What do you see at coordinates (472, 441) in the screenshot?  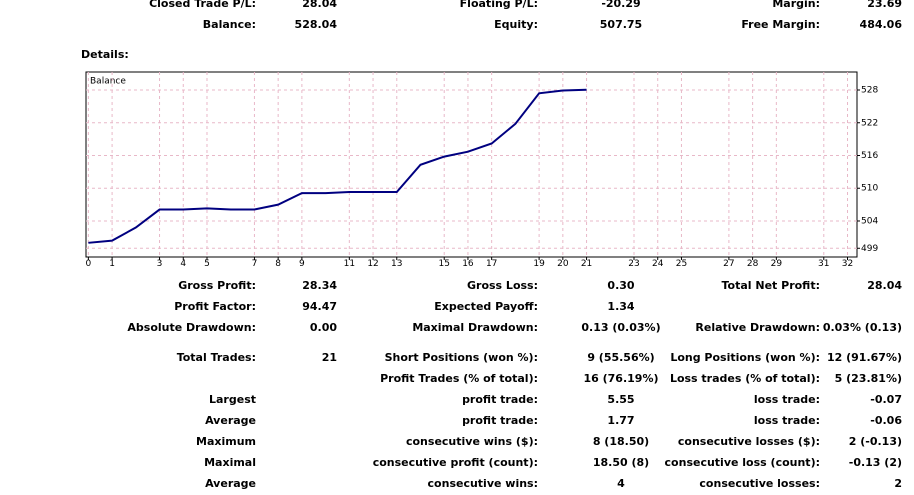 I see `stat-label: consecutive wins ($):` at bounding box center [472, 441].